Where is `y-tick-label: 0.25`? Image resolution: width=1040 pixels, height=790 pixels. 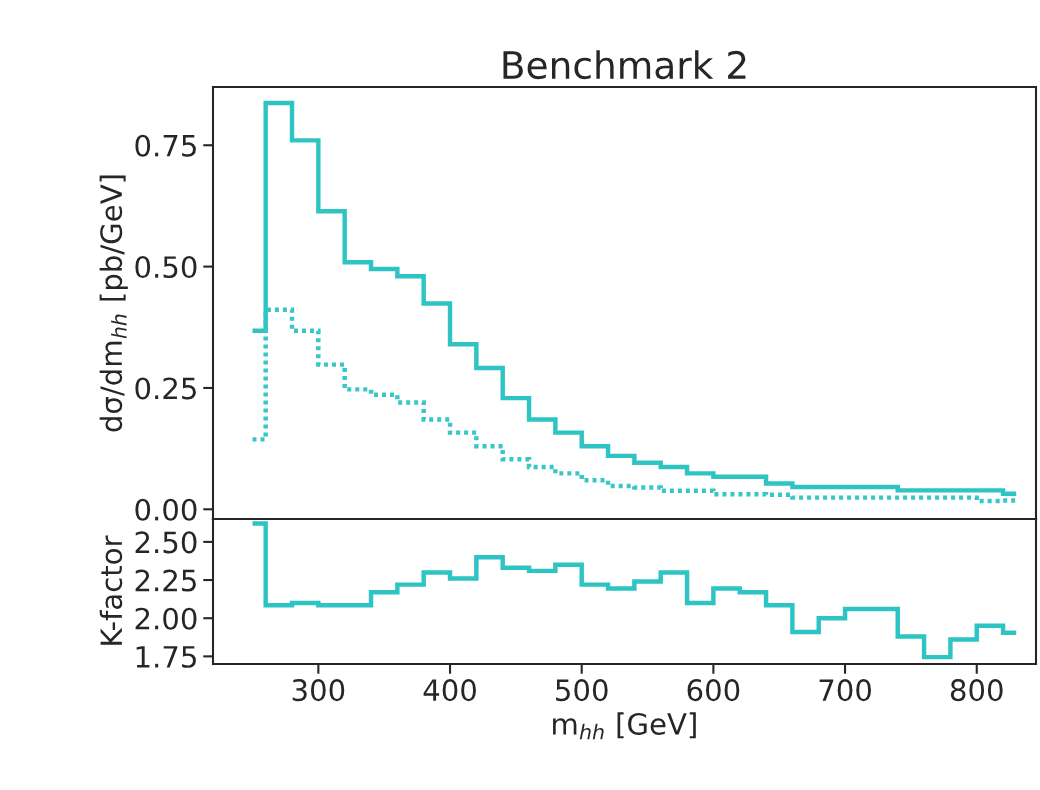
y-tick-label: 0.25 is located at coordinates (165, 388).